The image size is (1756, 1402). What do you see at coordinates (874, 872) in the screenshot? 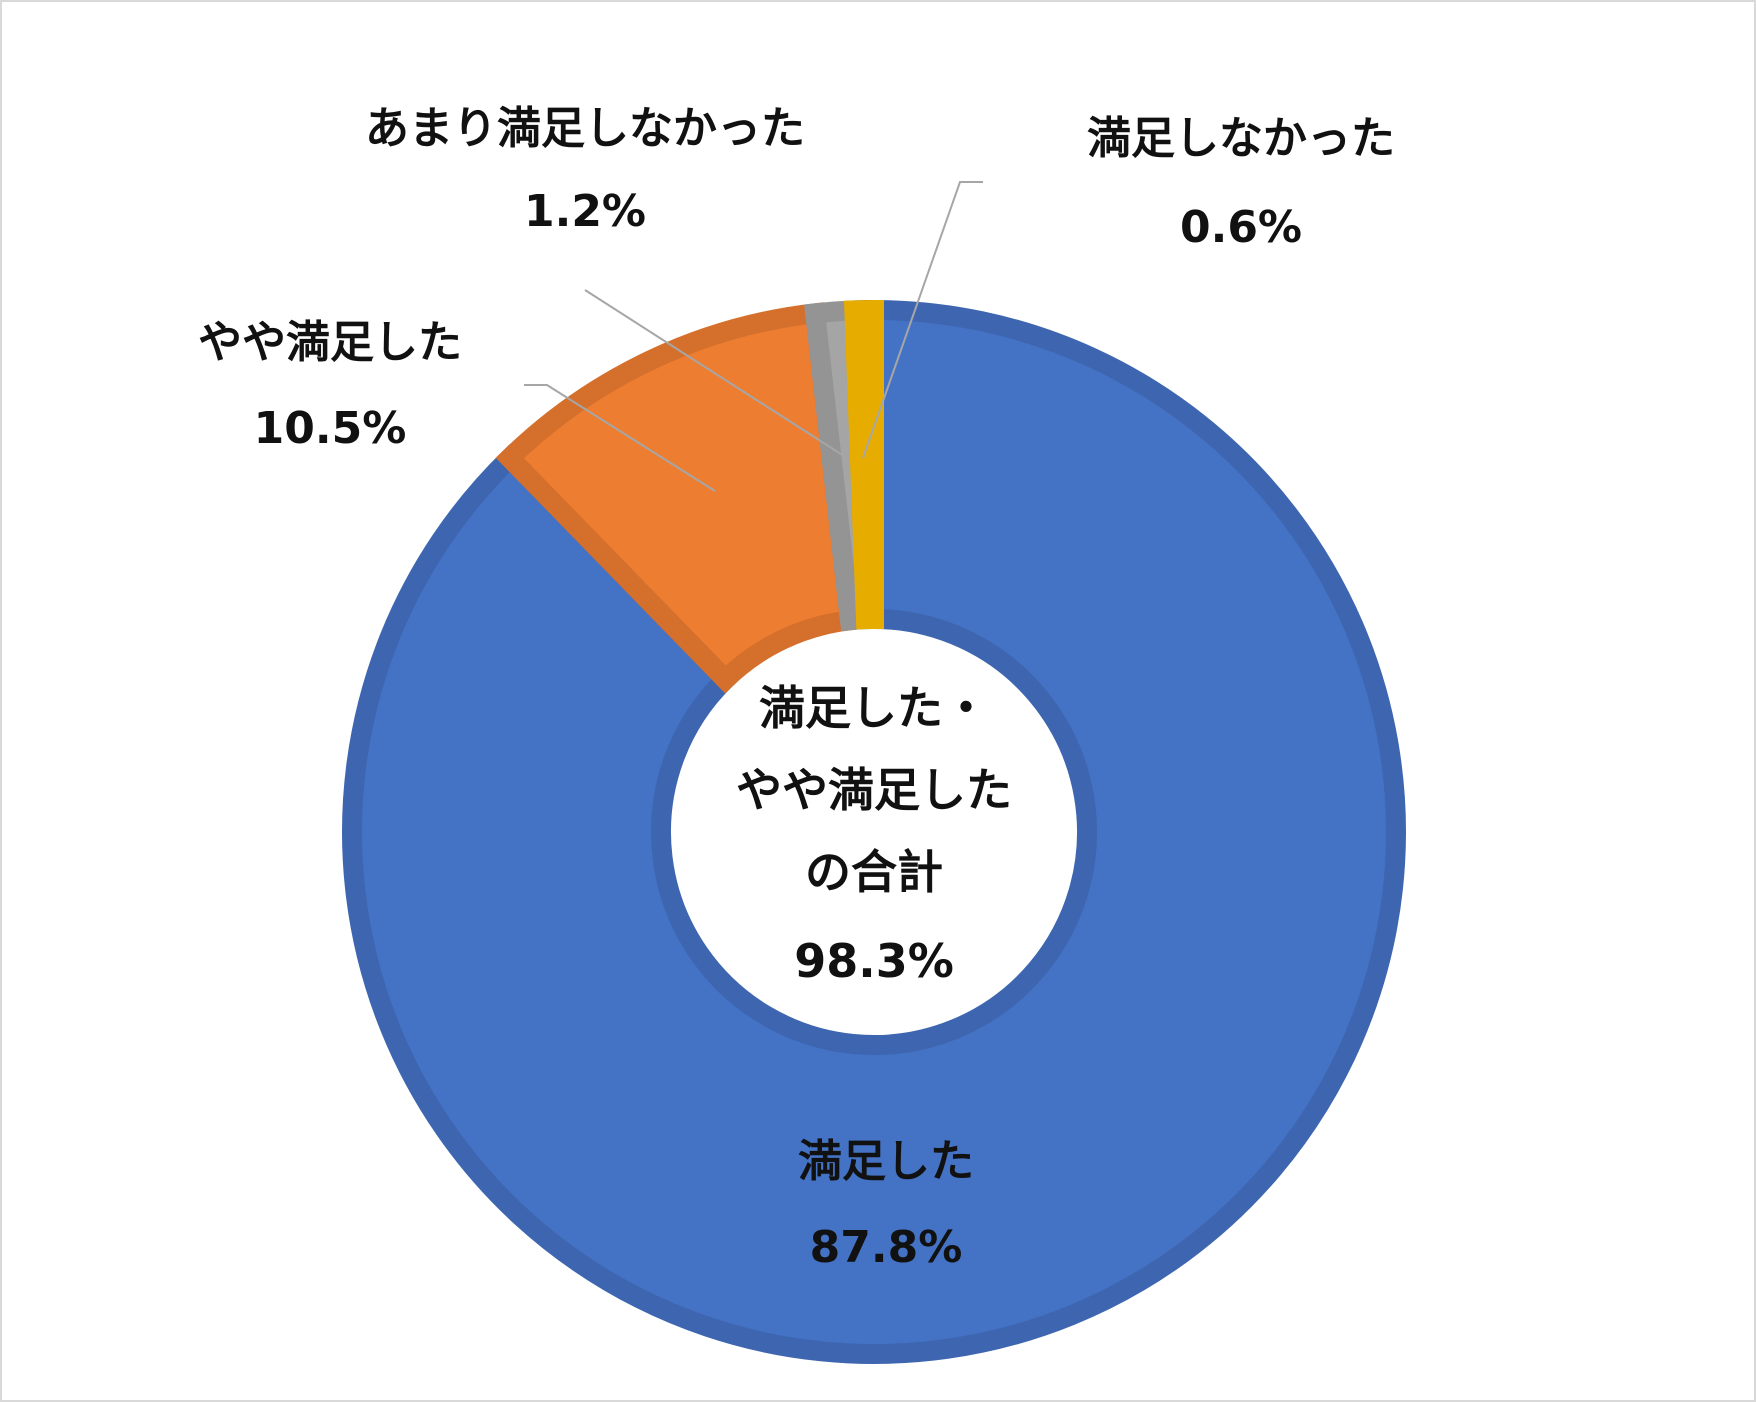
I see `center-label-line-3: の合計` at bounding box center [874, 872].